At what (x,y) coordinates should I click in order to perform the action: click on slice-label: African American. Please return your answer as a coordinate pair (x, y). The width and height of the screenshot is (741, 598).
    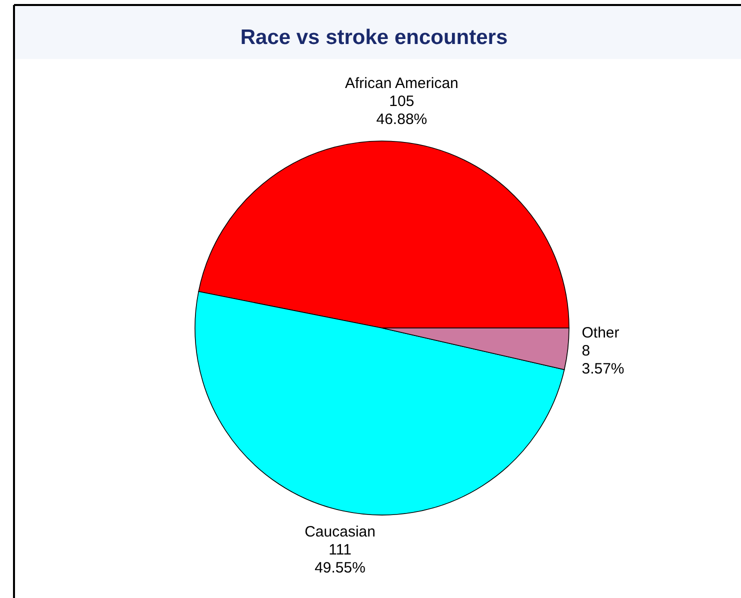
    Looking at the image, I should click on (401, 83).